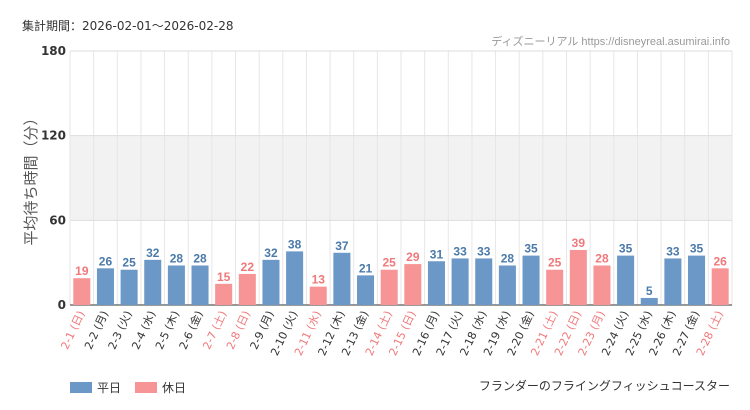 This screenshot has height=410, width=750. What do you see at coordinates (248, 267) in the screenshot?
I see `bar-value-label: 22` at bounding box center [248, 267].